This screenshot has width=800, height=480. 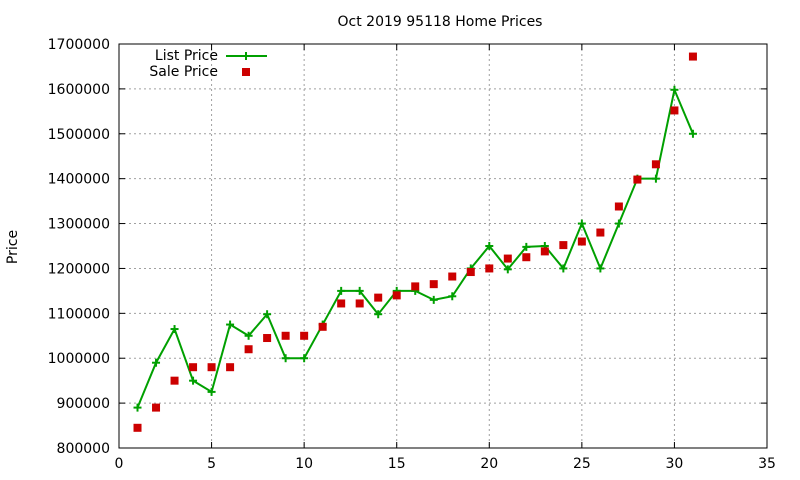 I want to click on x-tick-label: 25, so click(x=582, y=464).